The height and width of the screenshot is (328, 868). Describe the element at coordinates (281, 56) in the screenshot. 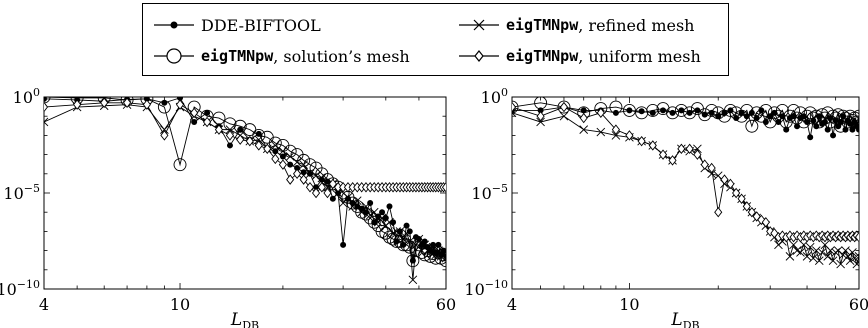

I see `legend-entry-solutions-mesh: eigTMNpw, solution’s mesh` at that location.